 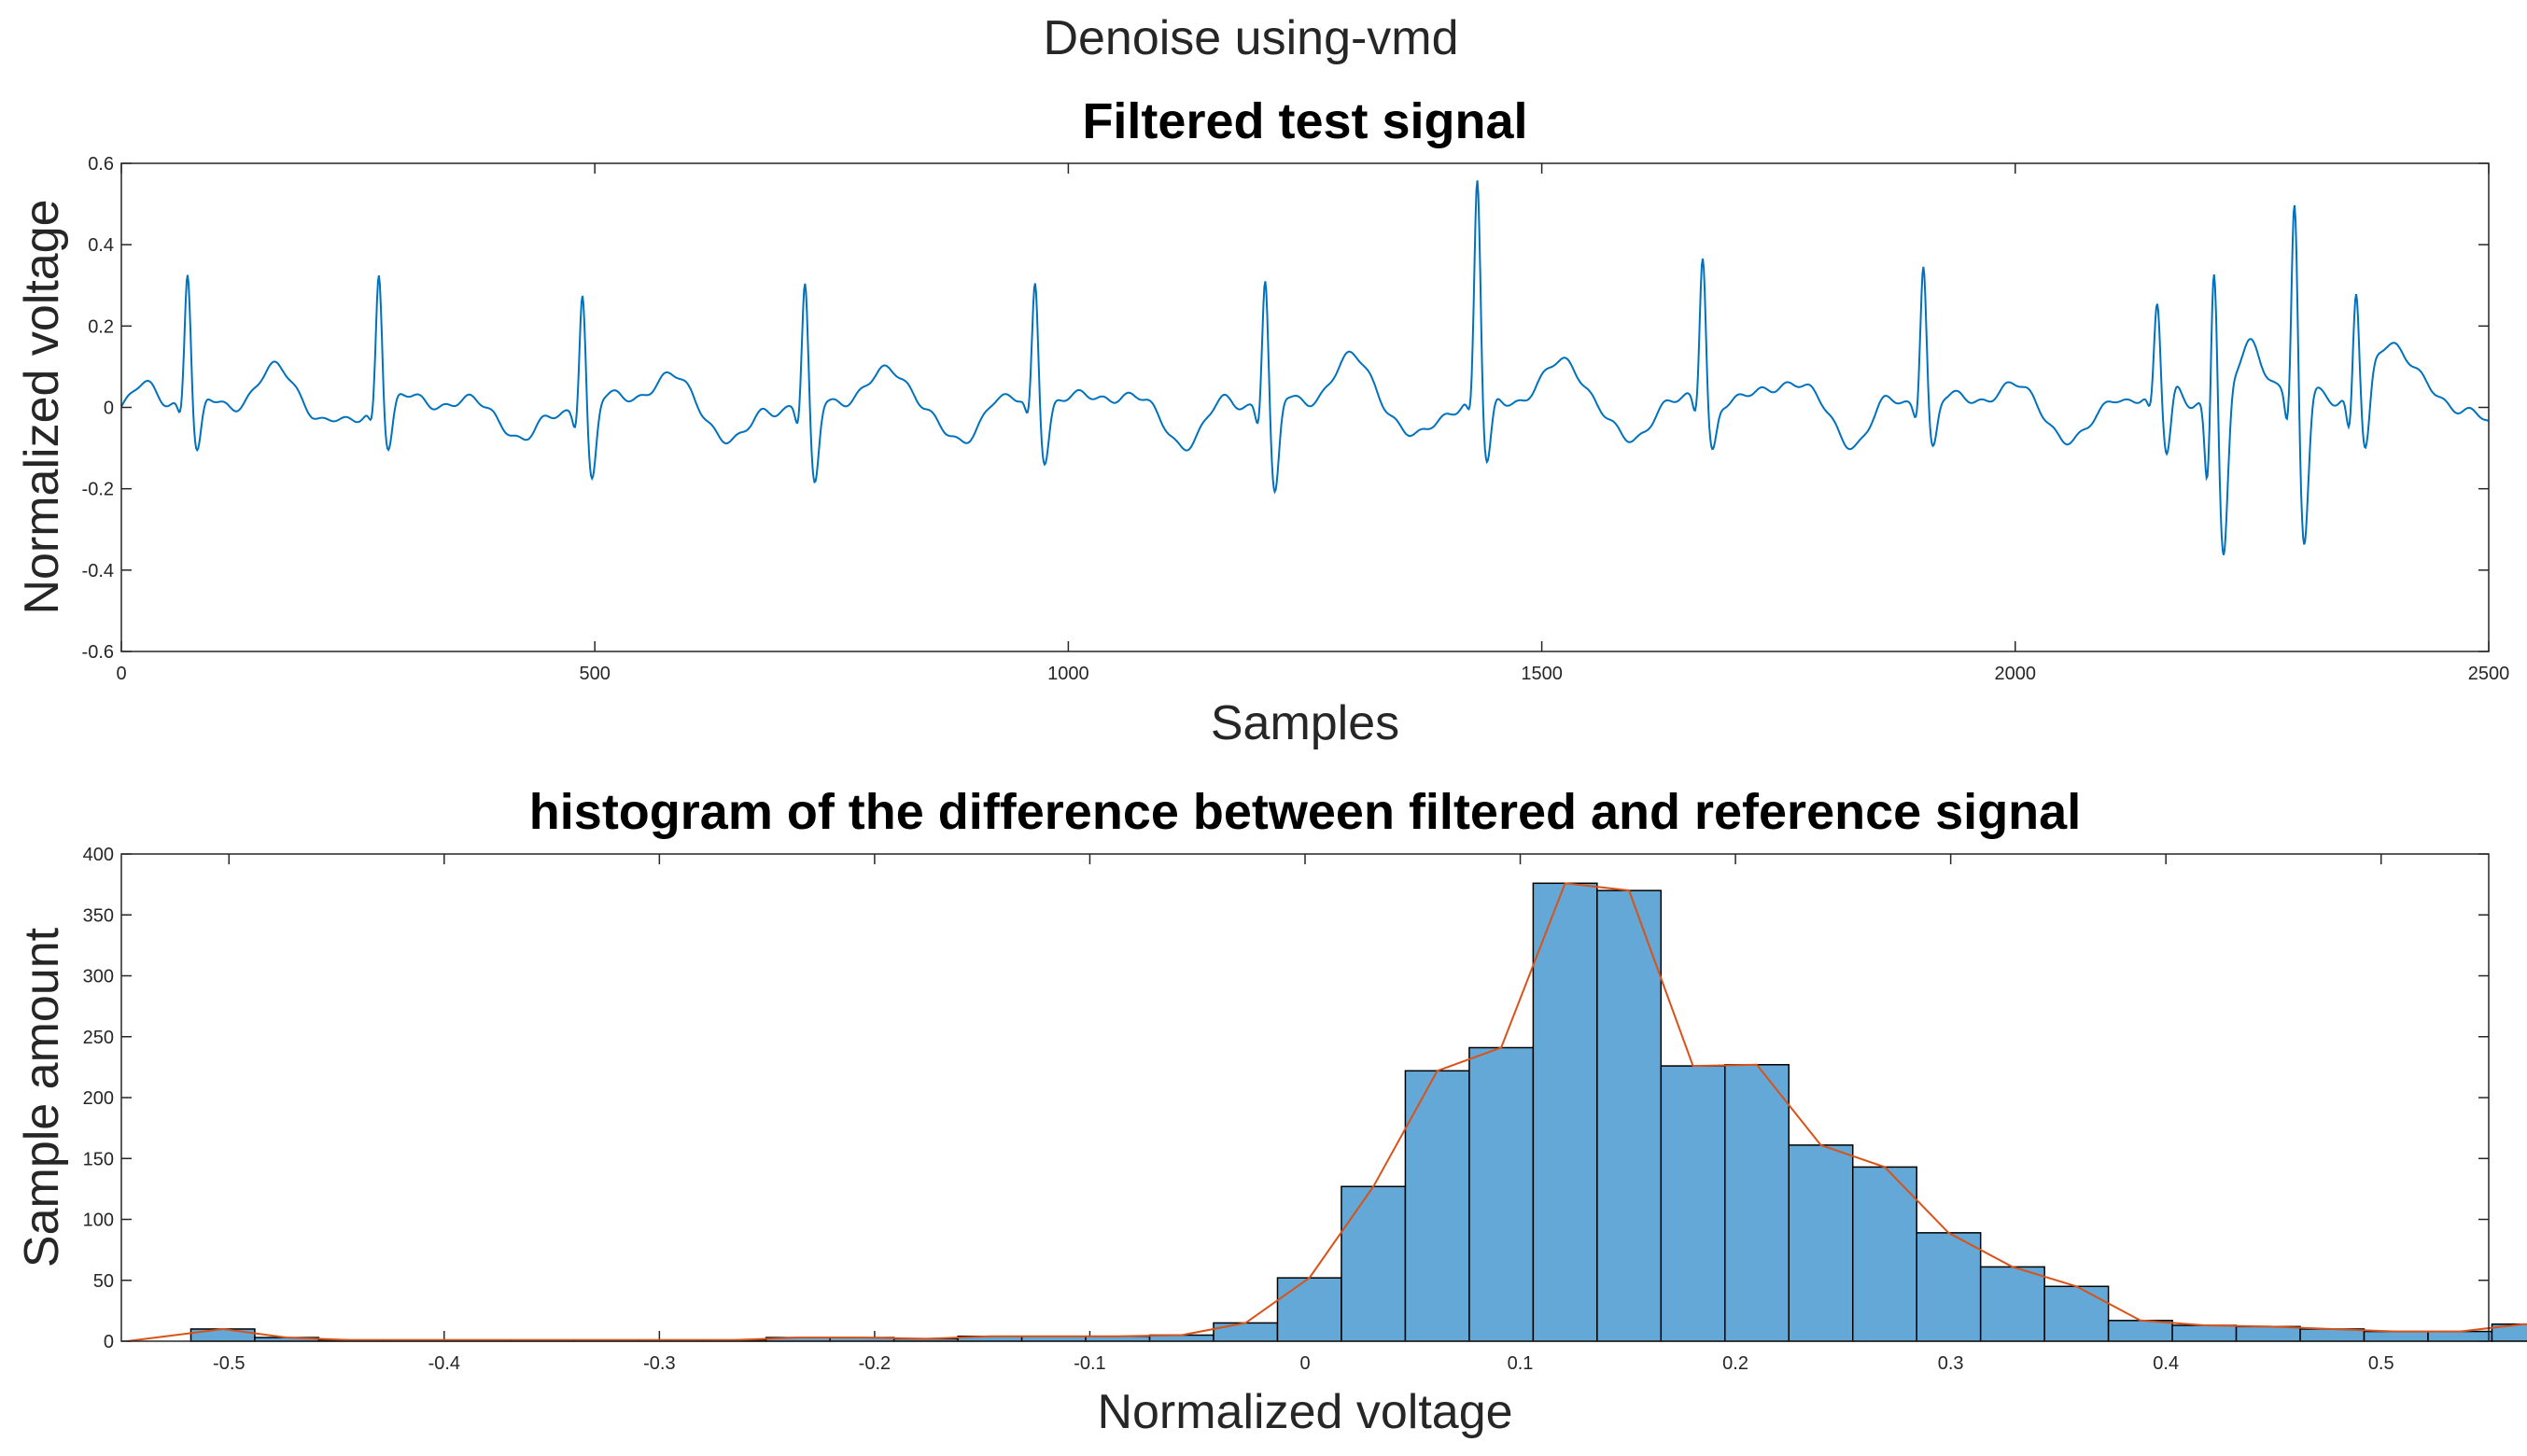 I want to click on signal-y-tick-label: 0.2, so click(x=101, y=326).